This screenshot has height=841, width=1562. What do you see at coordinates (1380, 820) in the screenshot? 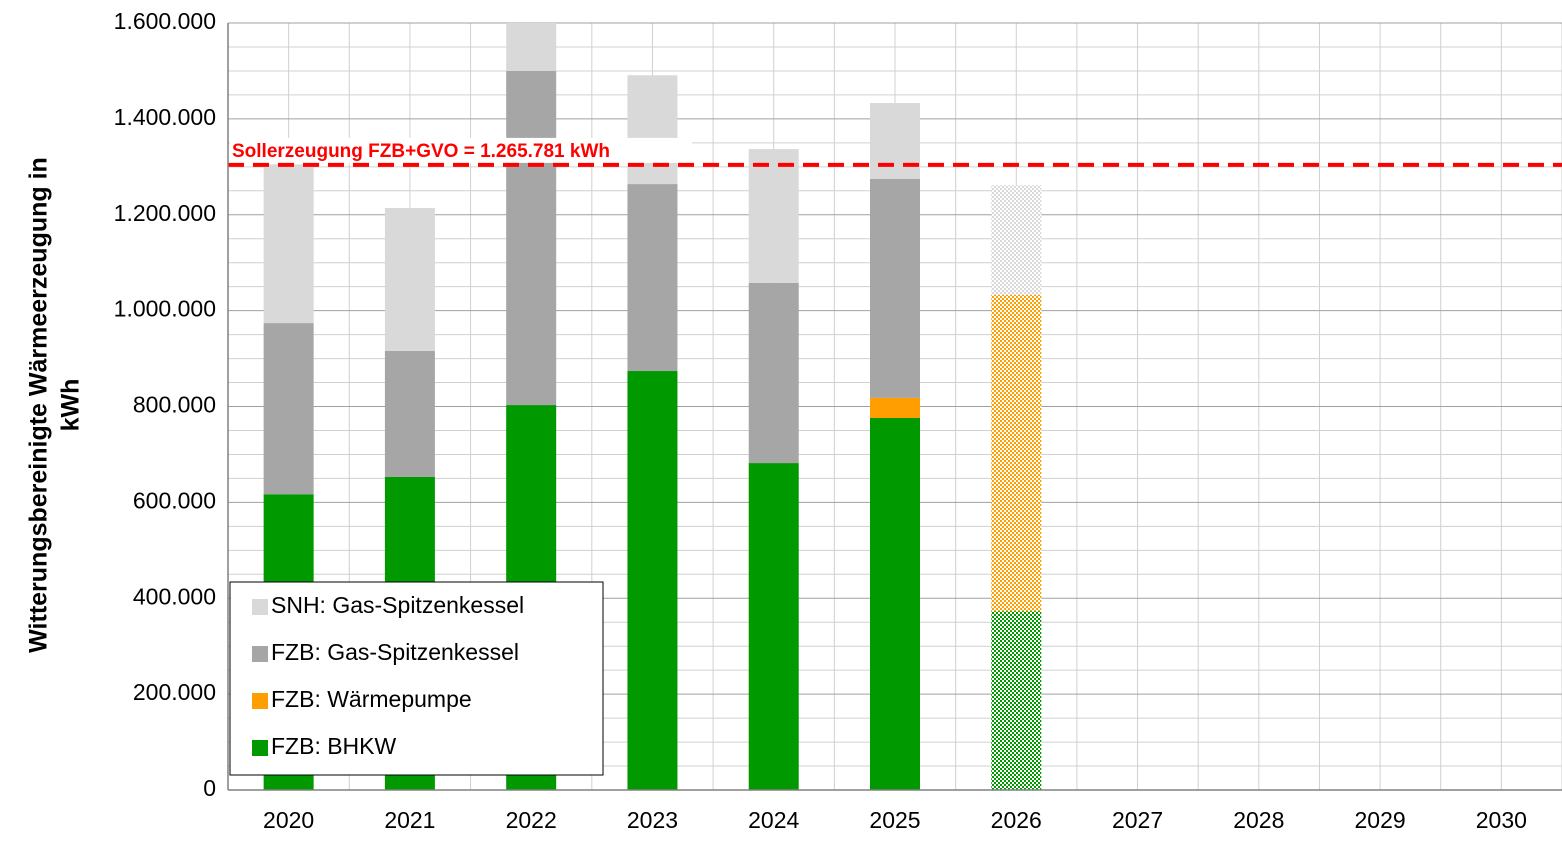
I see `x-tick-label: 2029` at bounding box center [1380, 820].